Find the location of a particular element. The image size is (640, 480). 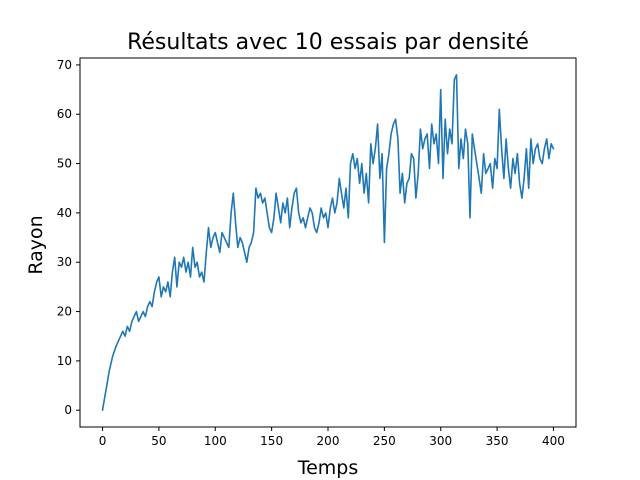

y-tick-label-30: 30 is located at coordinates (64, 262).